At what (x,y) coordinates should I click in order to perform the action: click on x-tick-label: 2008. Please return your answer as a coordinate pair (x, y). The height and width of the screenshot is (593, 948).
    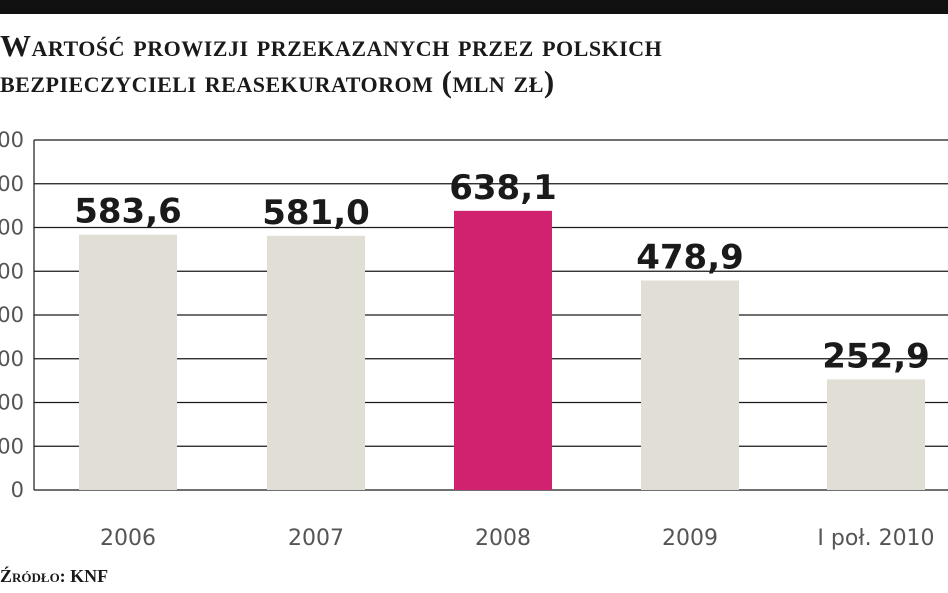
    Looking at the image, I should click on (503, 538).